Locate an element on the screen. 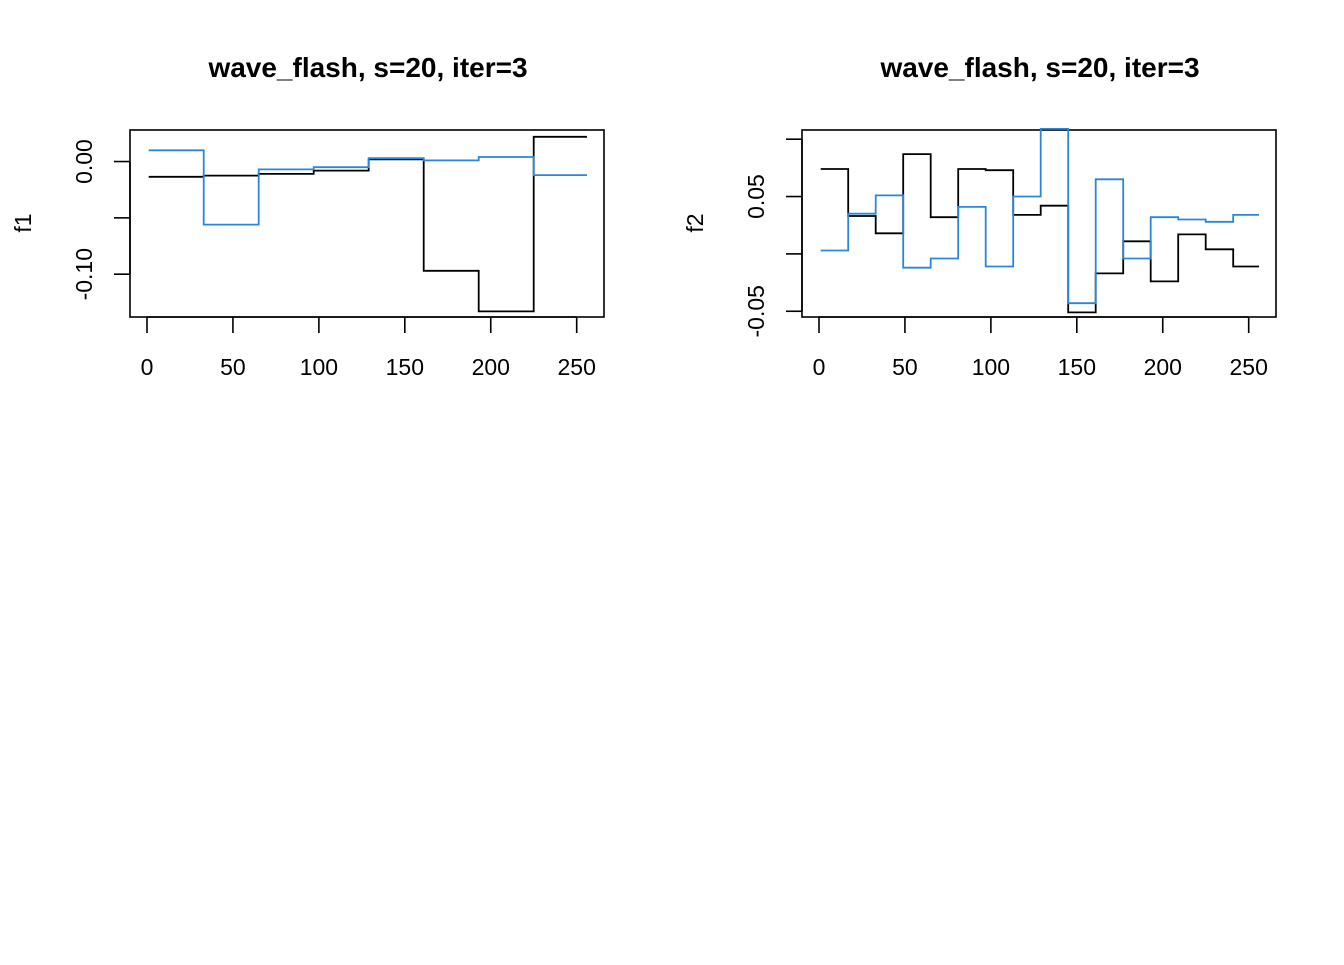 Image resolution: width=1344 pixels, height=965 pixels. y-tick-label: 0.00 is located at coordinates (84, 161).